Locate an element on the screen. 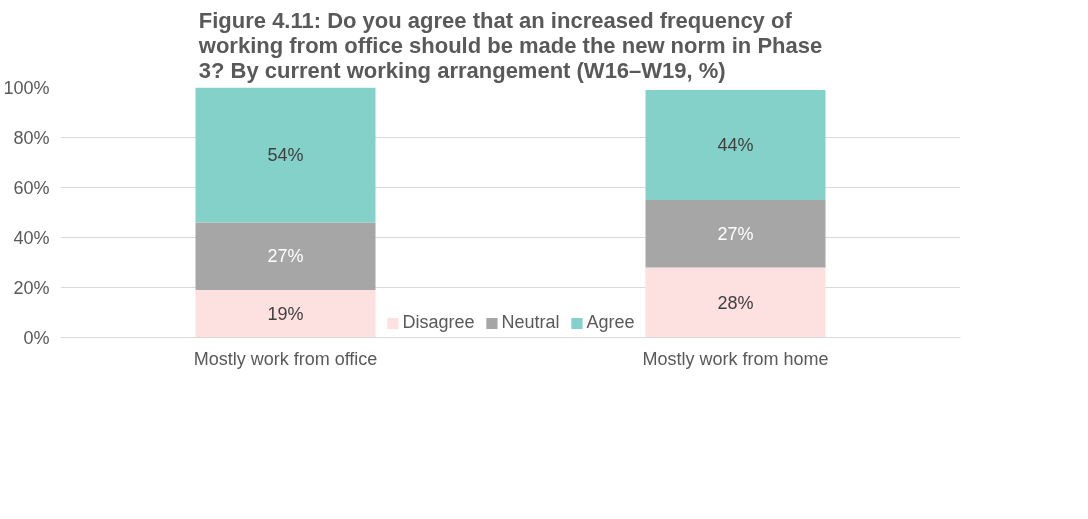 This screenshot has width=1088, height=519. y-tick-label: 40% is located at coordinates (31, 237).